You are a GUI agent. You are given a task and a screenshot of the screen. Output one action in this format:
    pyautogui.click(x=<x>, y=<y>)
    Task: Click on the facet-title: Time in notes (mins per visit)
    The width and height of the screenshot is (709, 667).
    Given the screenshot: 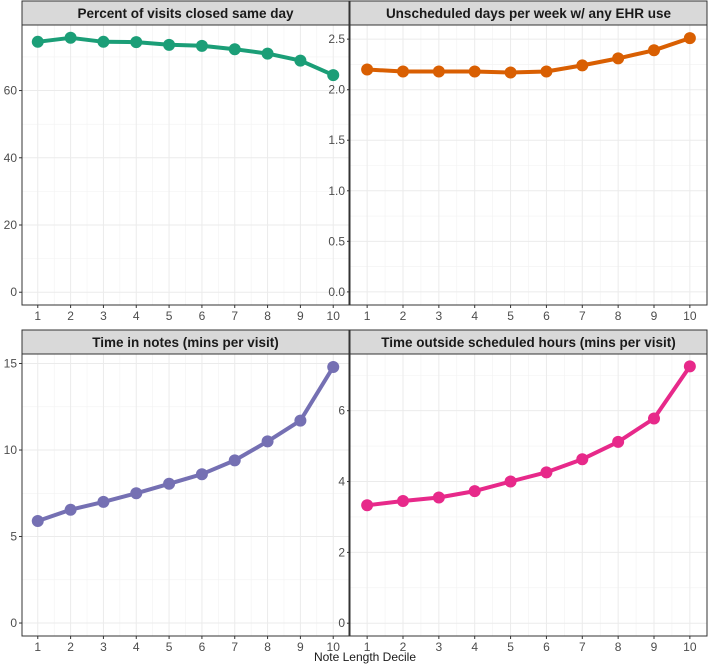 What is the action you would take?
    pyautogui.click(x=185, y=342)
    